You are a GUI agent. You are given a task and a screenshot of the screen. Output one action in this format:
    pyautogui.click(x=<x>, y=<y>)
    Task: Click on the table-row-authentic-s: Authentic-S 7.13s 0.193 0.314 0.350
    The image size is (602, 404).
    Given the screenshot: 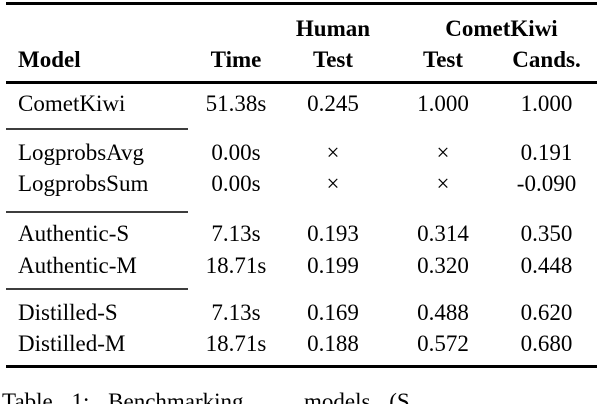 What is the action you would take?
    pyautogui.click(x=301, y=234)
    